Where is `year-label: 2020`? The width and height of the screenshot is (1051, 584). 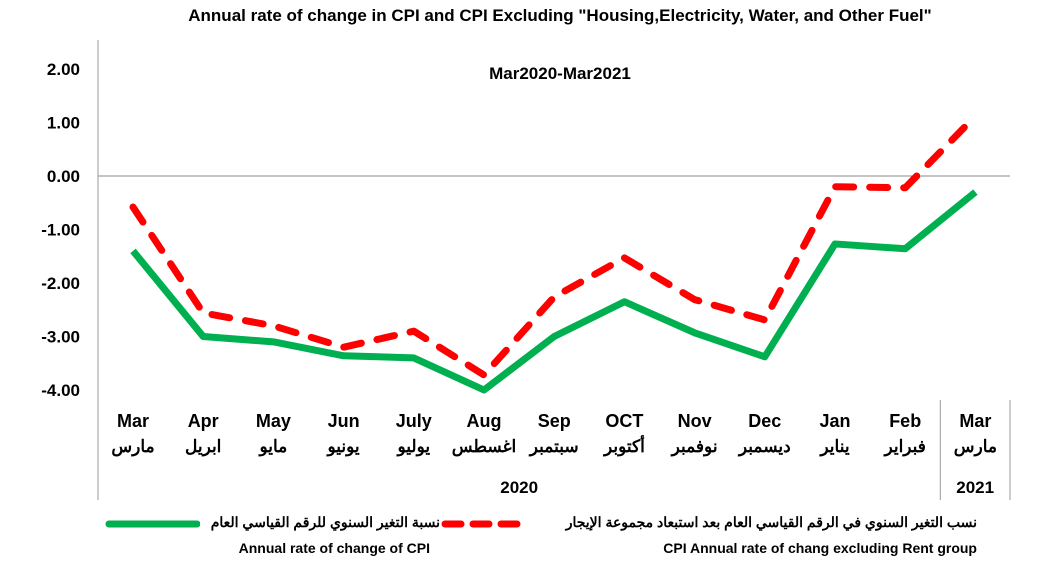 year-label: 2020 is located at coordinates (519, 487).